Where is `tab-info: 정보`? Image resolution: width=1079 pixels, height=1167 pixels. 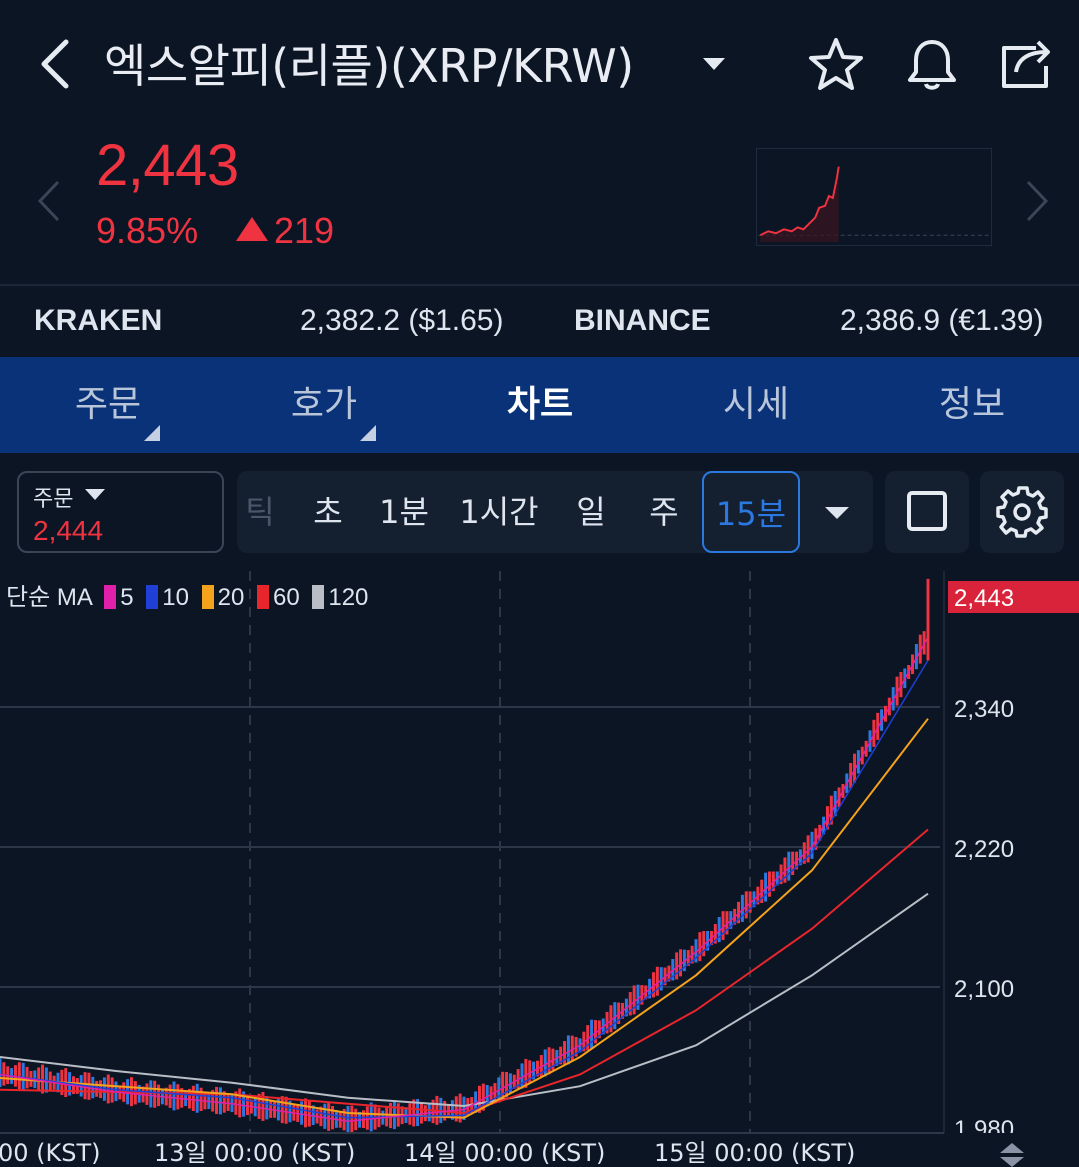 tab-info: 정보 is located at coordinates (972, 404).